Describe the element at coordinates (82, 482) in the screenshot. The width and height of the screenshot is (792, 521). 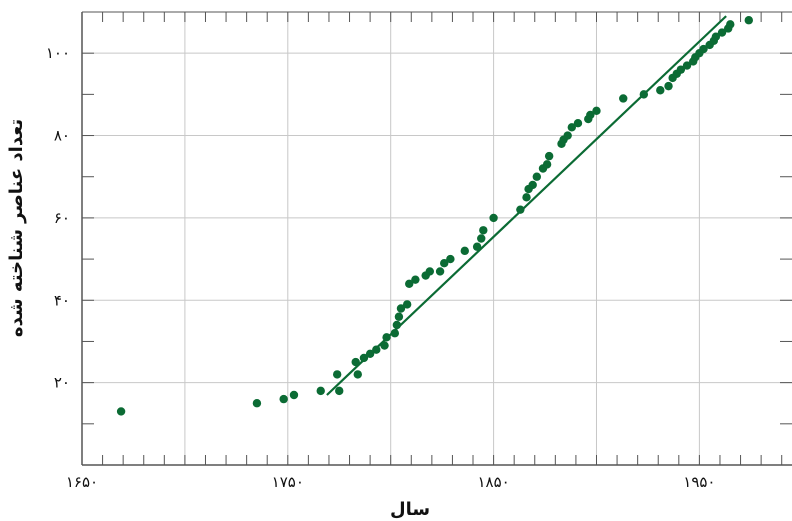
I see `x-tick-label: ۱۶۵۰` at that location.